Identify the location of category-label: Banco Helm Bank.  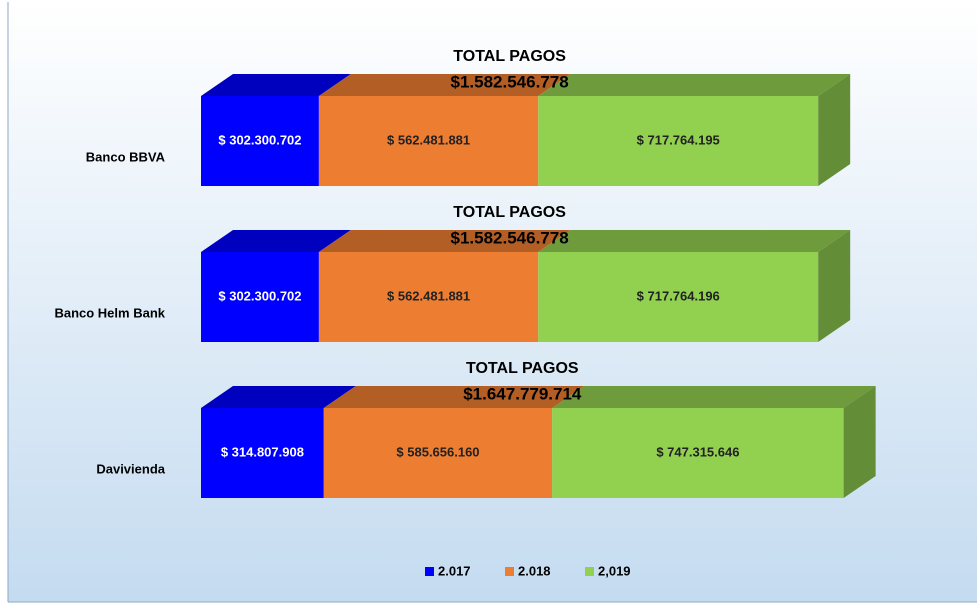
(109, 312).